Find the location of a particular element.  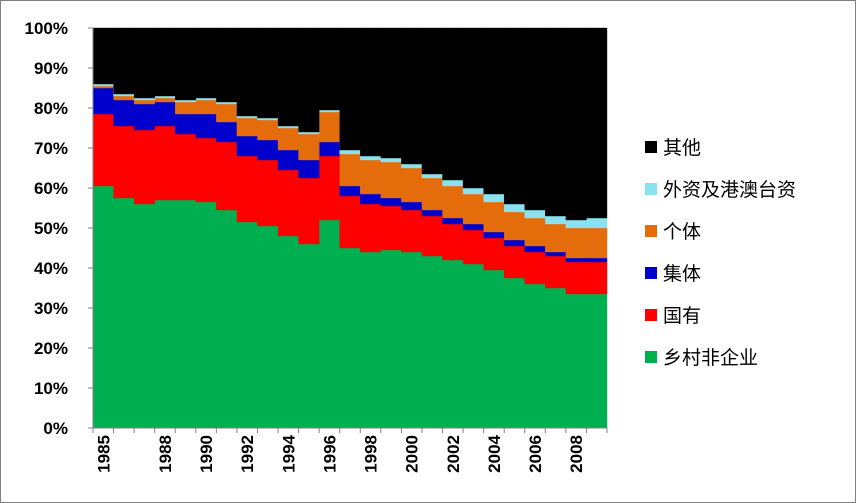

x-tick-label: 1998 is located at coordinates (371, 454).